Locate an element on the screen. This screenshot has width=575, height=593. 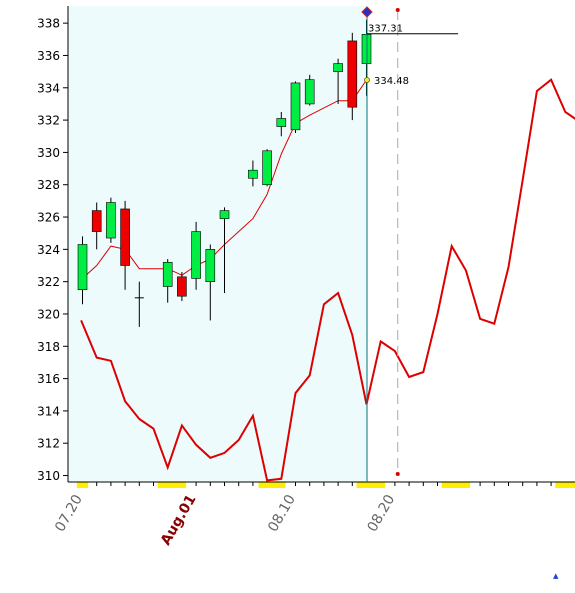
y-tick-label: 314 is located at coordinates (48, 411).